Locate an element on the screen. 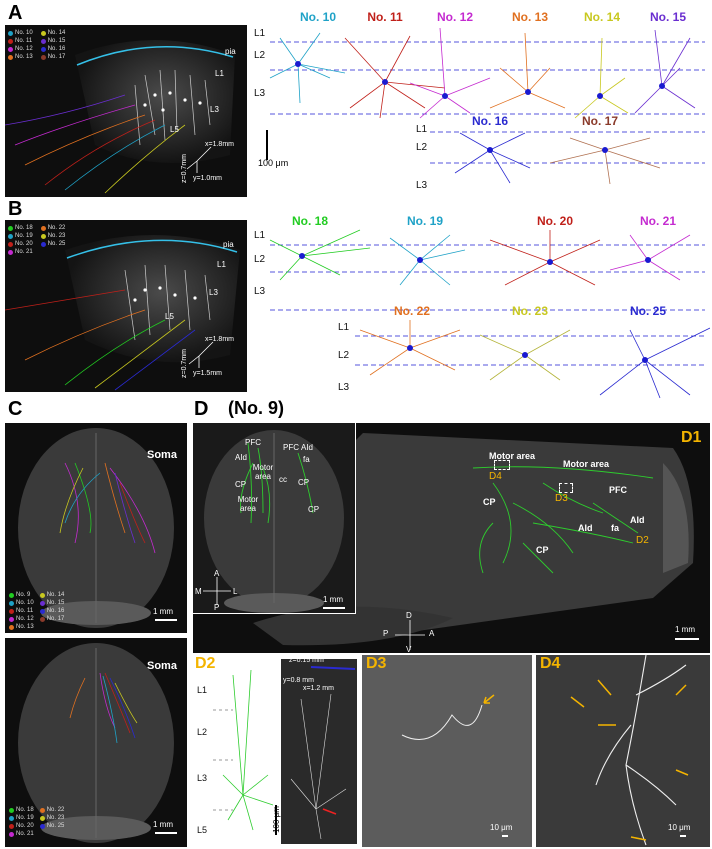 Image resolution: width=712 pixels, height=849 pixels. motor-area-label: Motor area is located at coordinates (248, 504).